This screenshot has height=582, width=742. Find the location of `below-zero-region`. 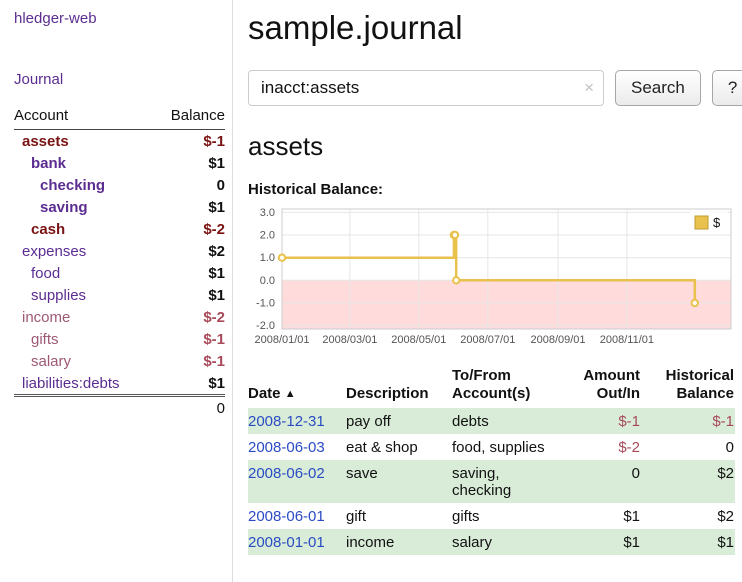

below-zero-region is located at coordinates (506, 304).